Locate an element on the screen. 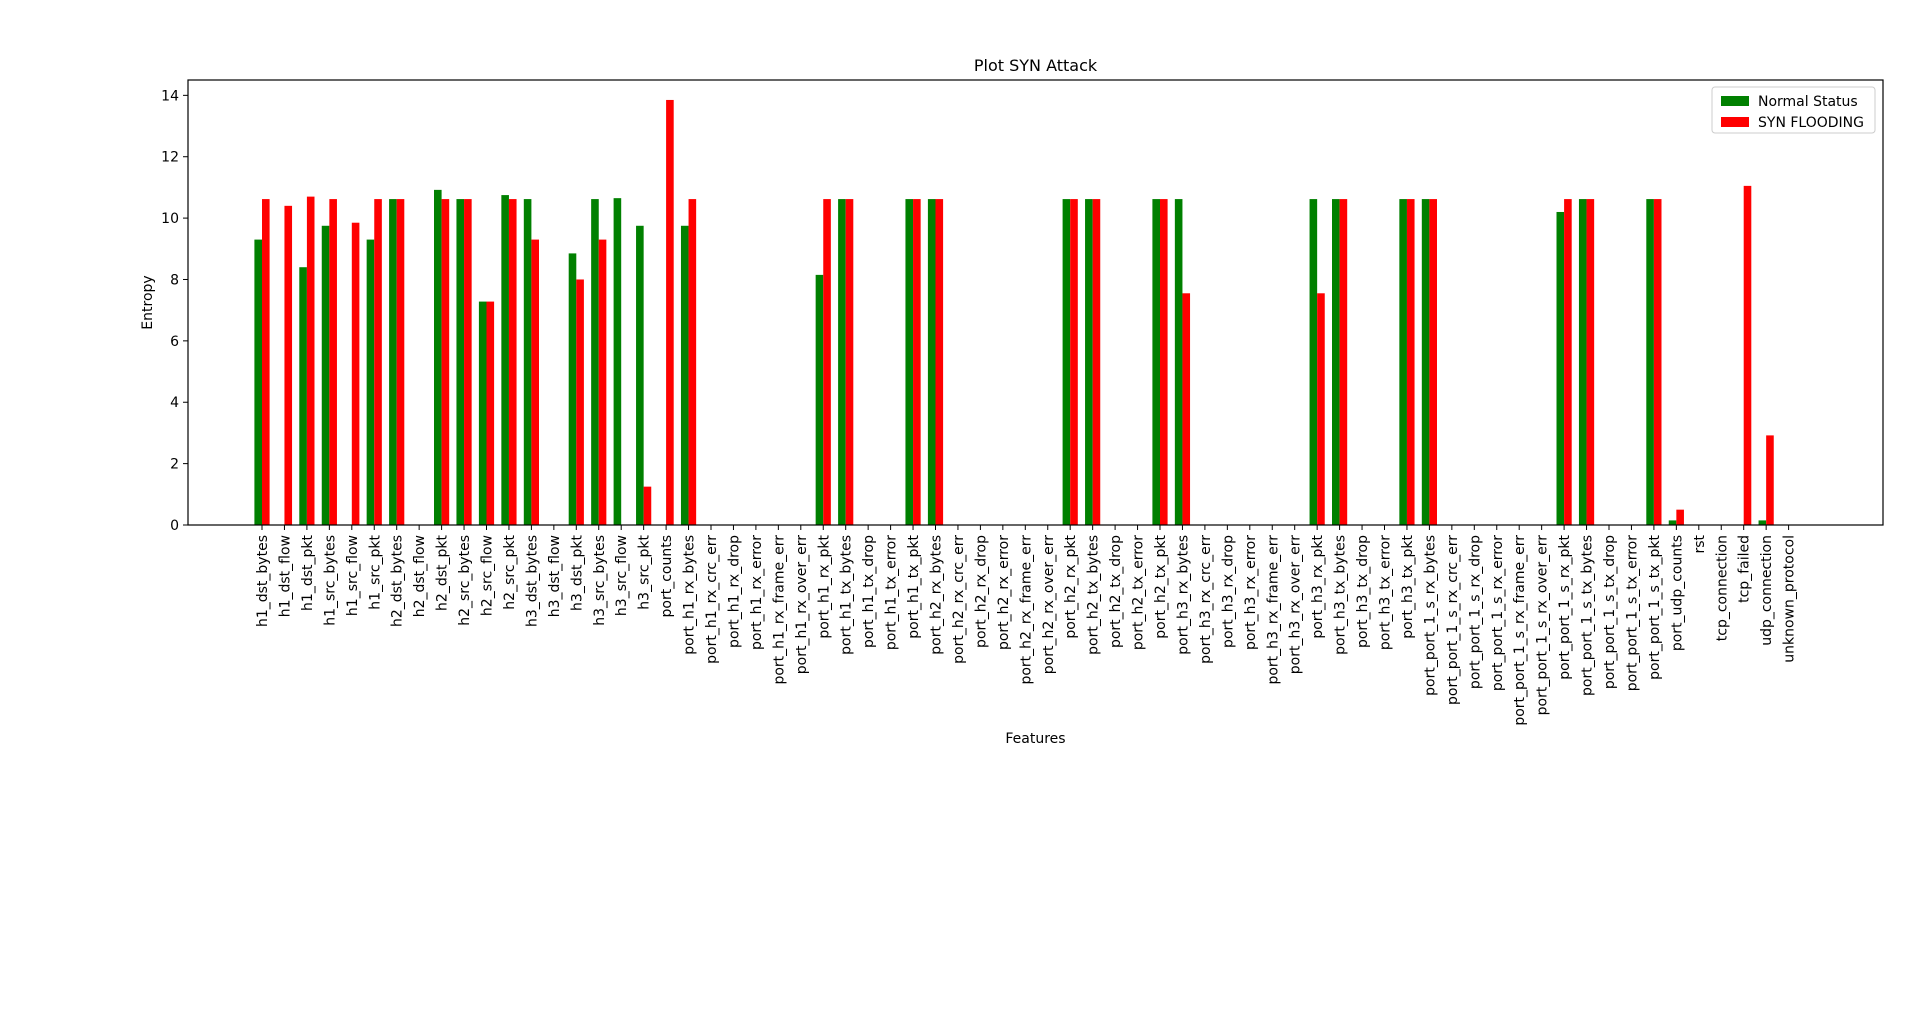 The height and width of the screenshot is (1022, 1920). y-tick-label: 2 is located at coordinates (174, 465).